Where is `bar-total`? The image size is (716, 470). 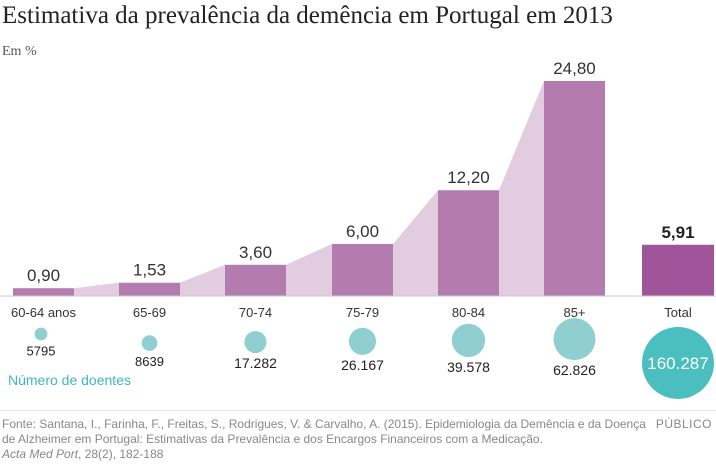 bar-total is located at coordinates (678, 270).